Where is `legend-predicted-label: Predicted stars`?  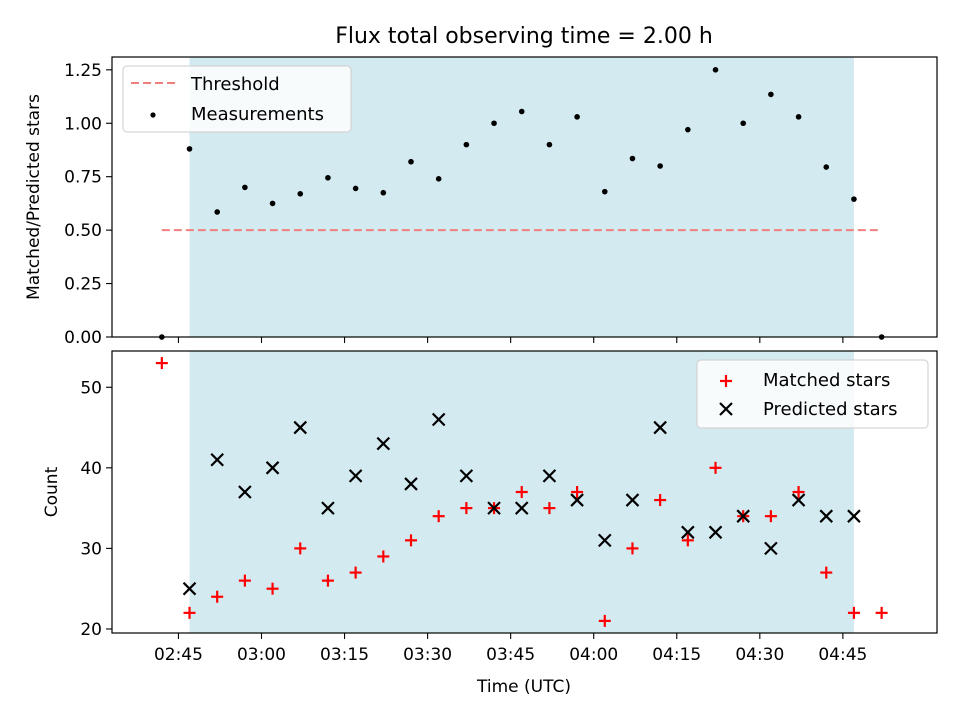
legend-predicted-label: Predicted stars is located at coordinates (830, 409).